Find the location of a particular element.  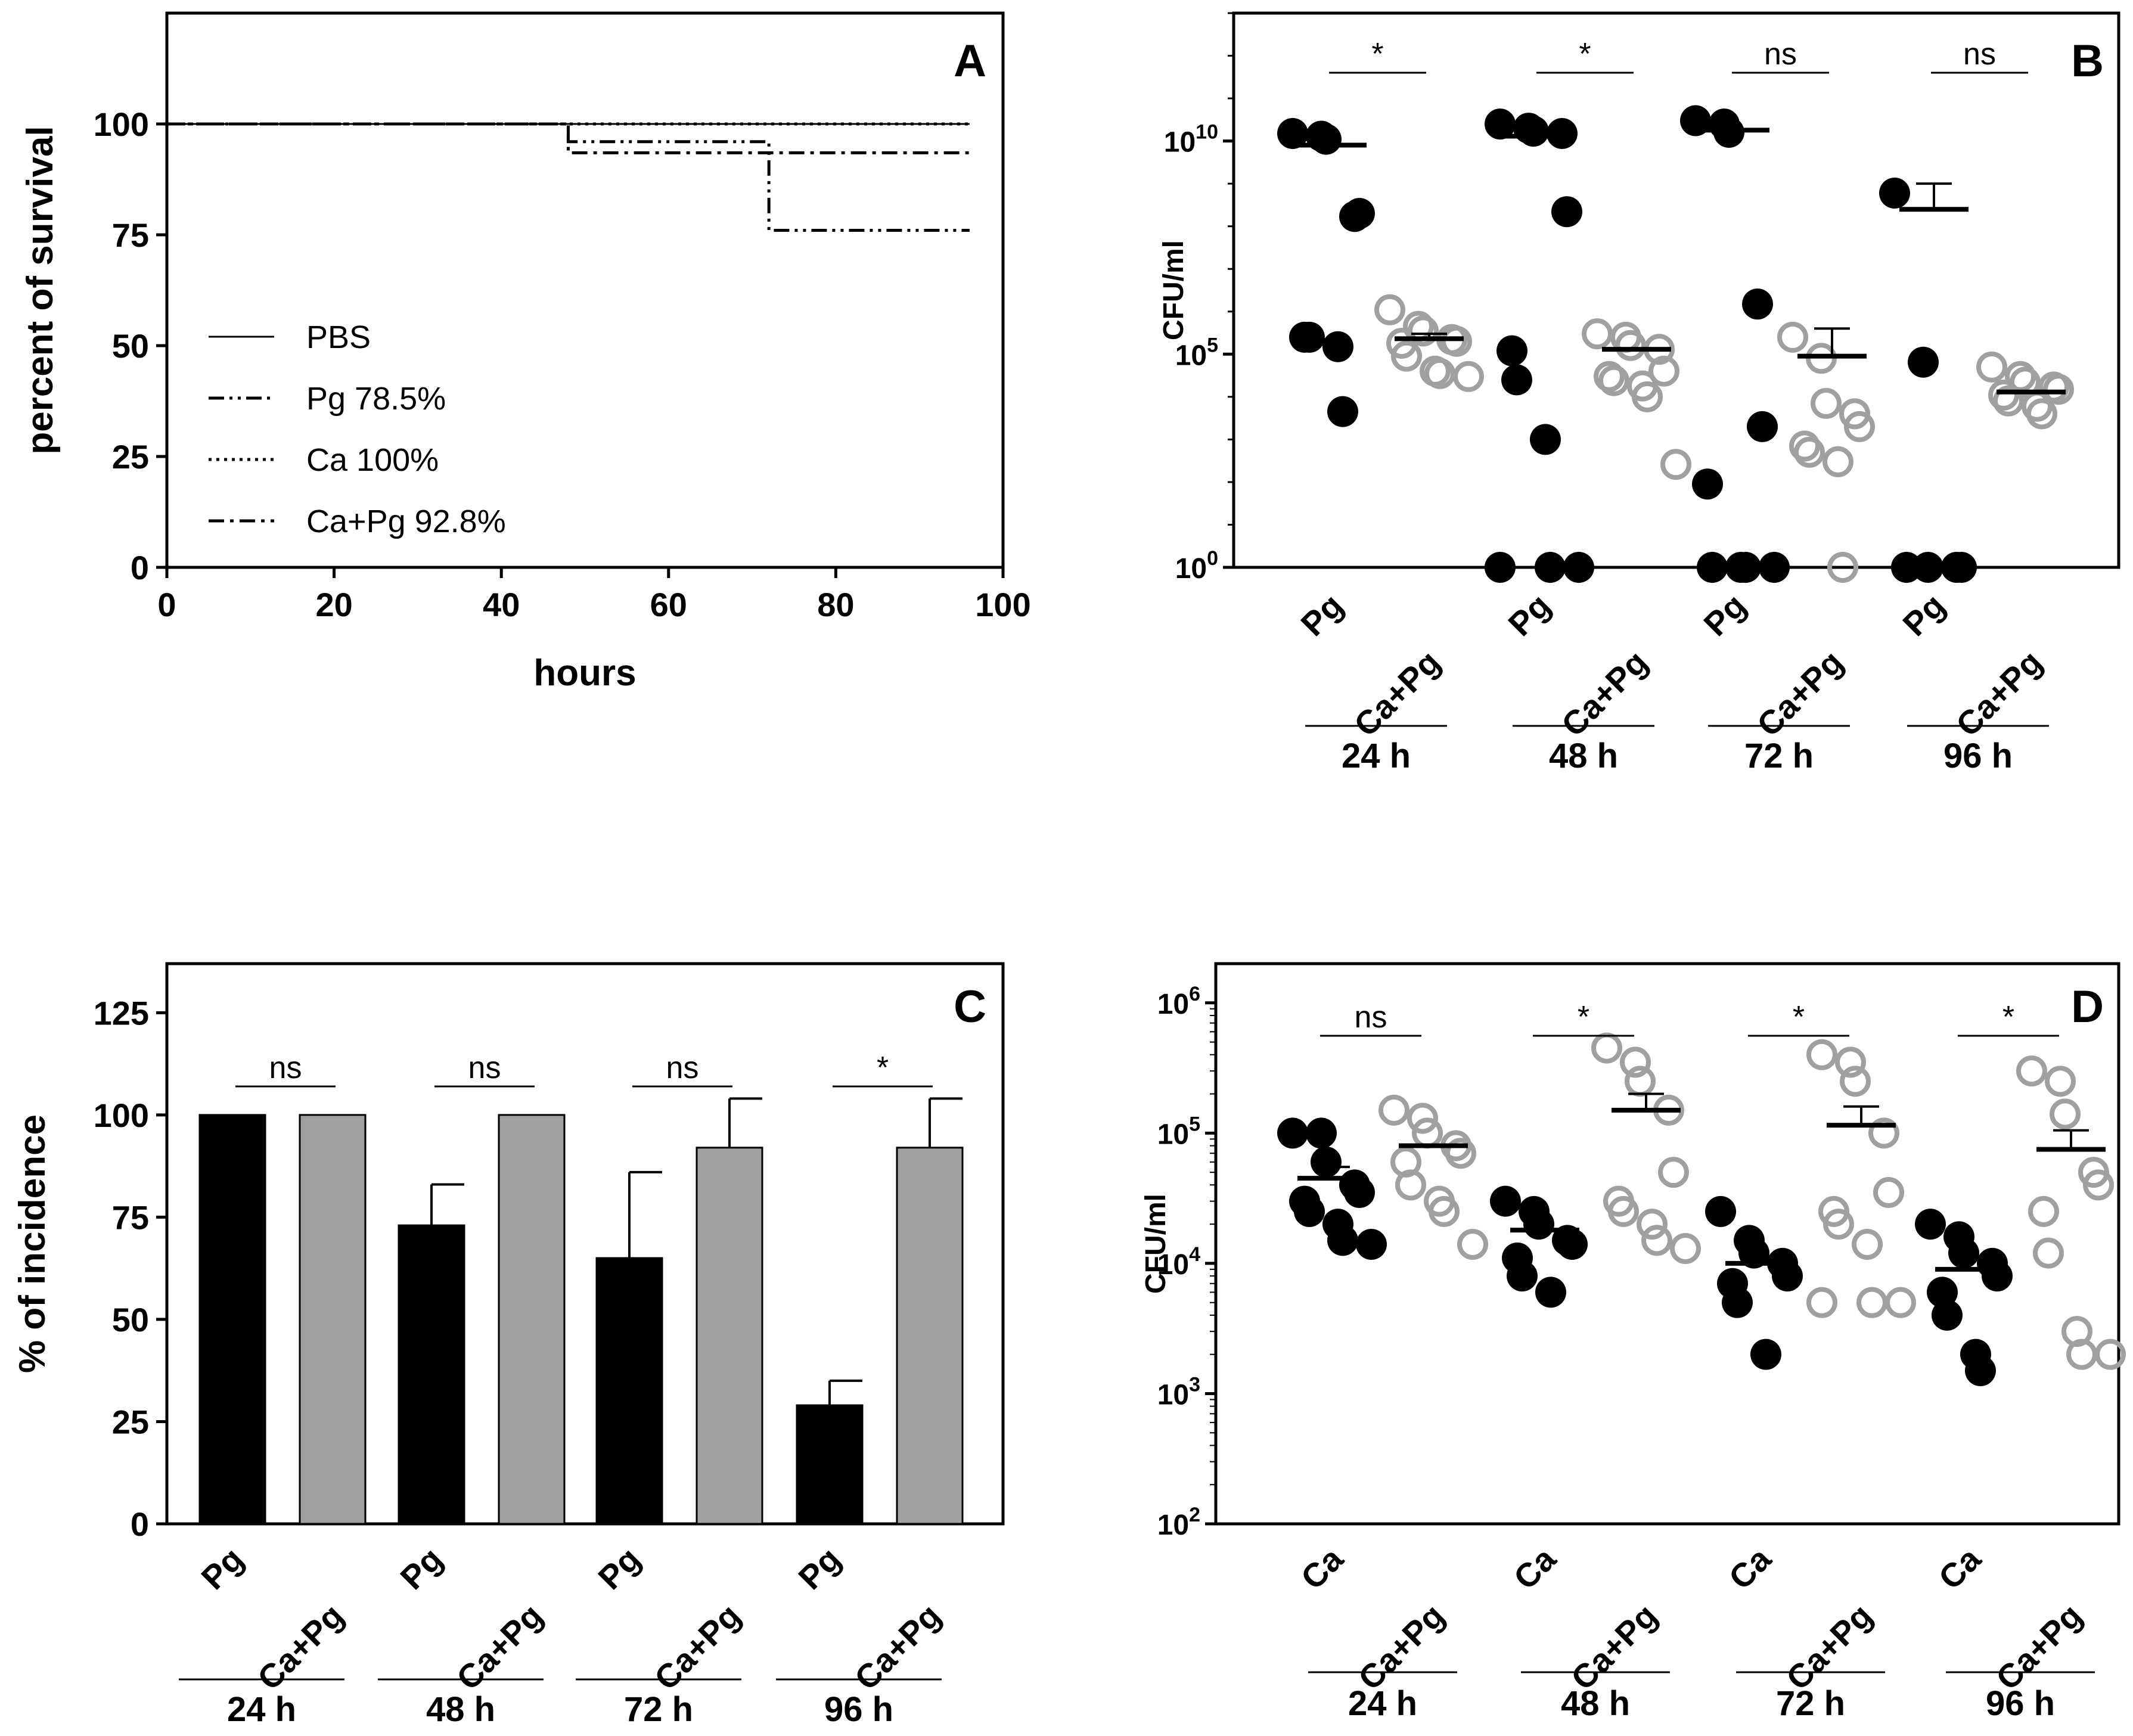

x-tick-label: 80 is located at coordinates (835, 604).